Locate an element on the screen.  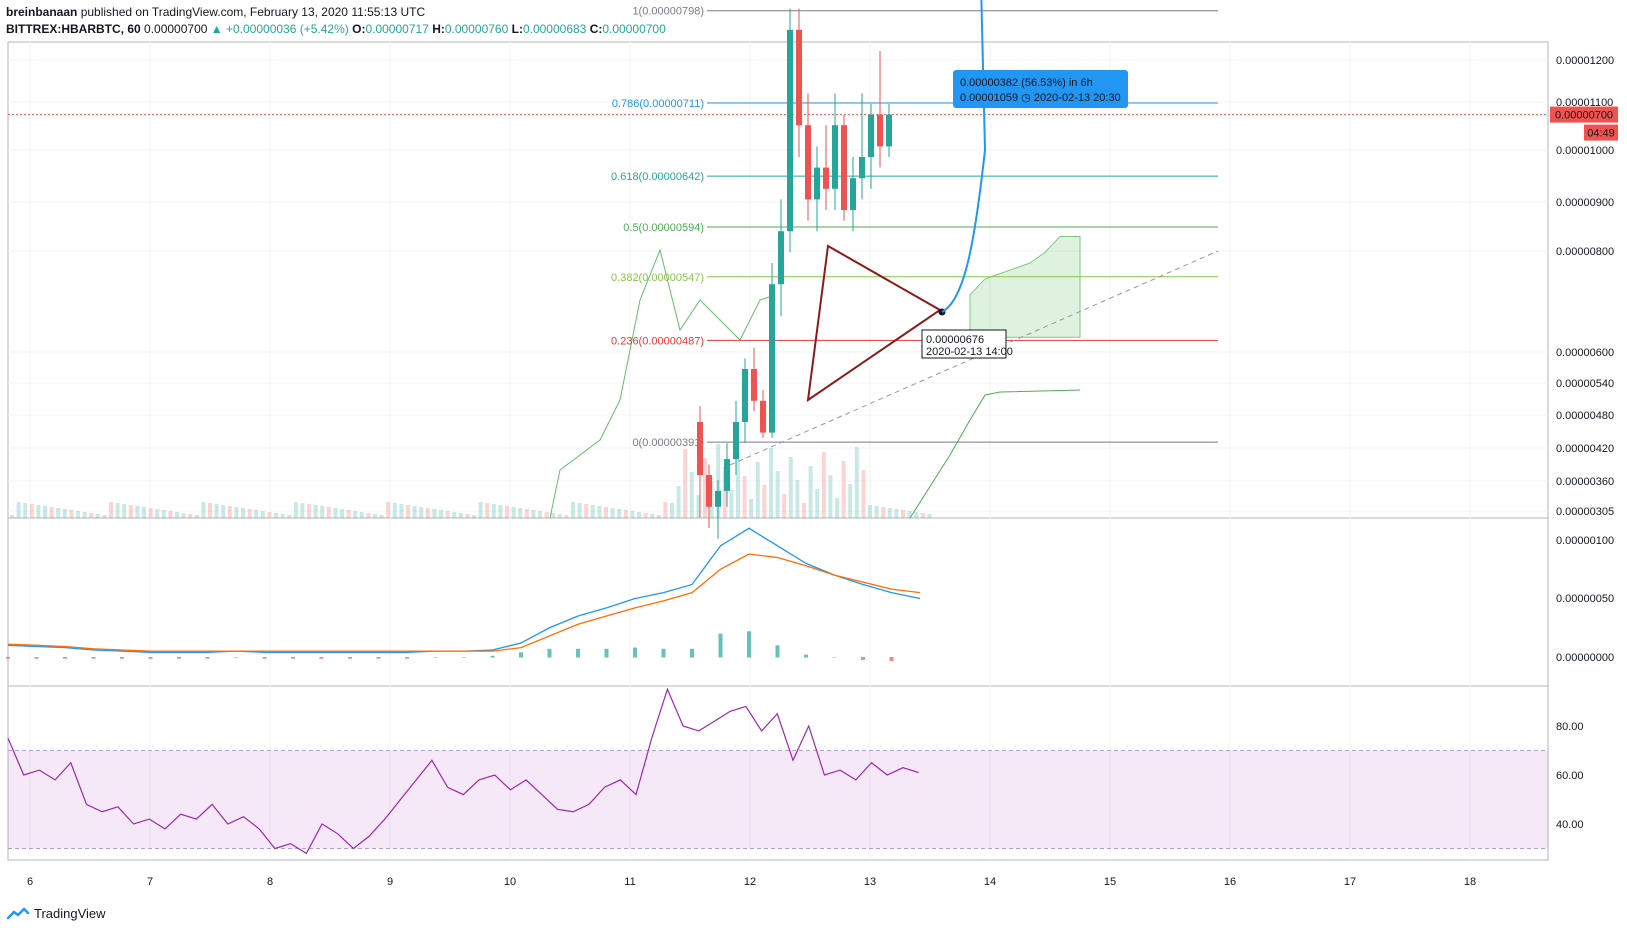
time-tick-14: 14 is located at coordinates (990, 882).